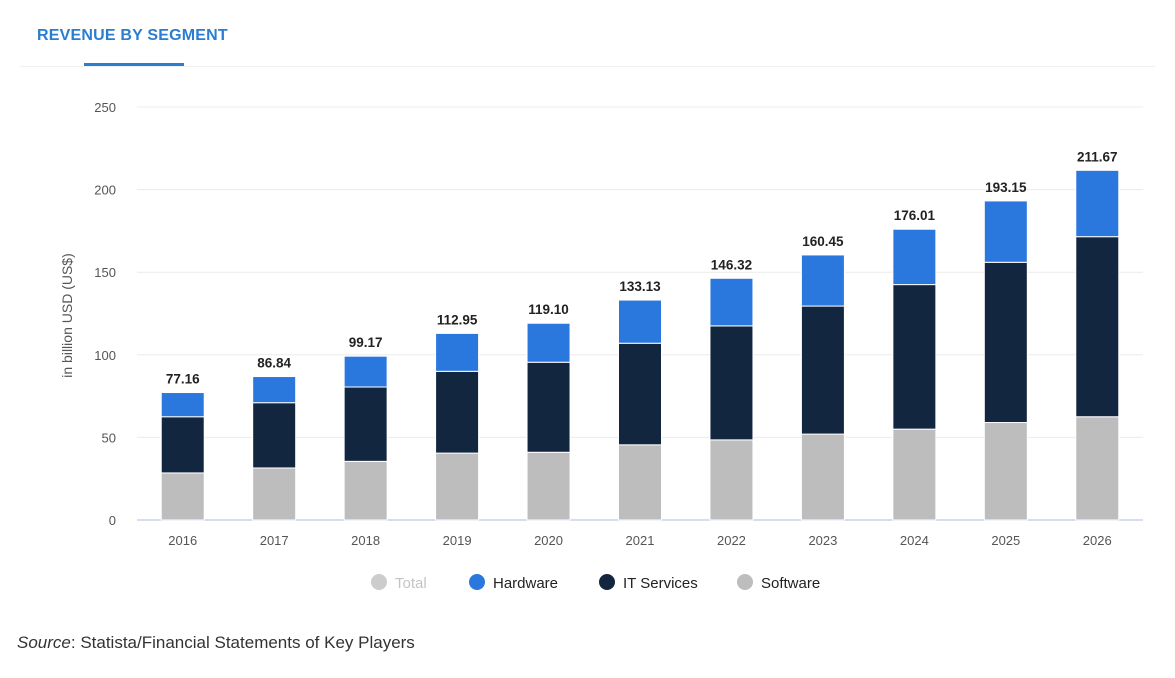 This screenshot has width=1175, height=678. I want to click on x-tick-label: 2021, so click(640, 540).